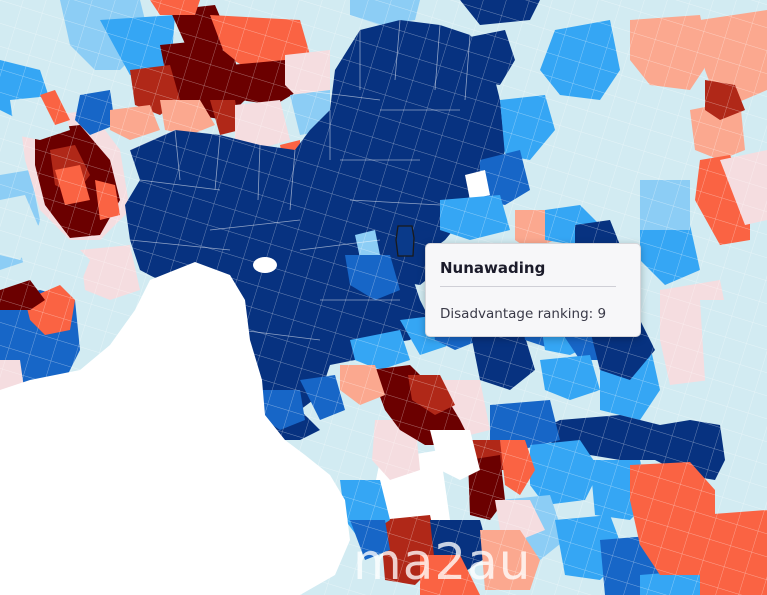  I want to click on highlighted-suburb-outline, so click(405, 241).